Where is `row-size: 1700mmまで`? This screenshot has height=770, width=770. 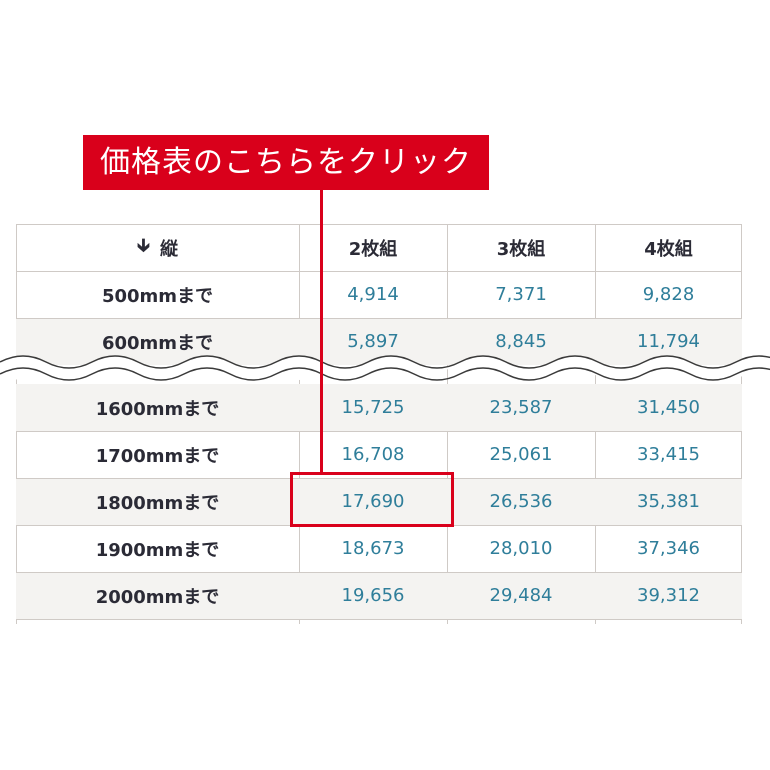
row-size: 1700mmまで is located at coordinates (157, 456).